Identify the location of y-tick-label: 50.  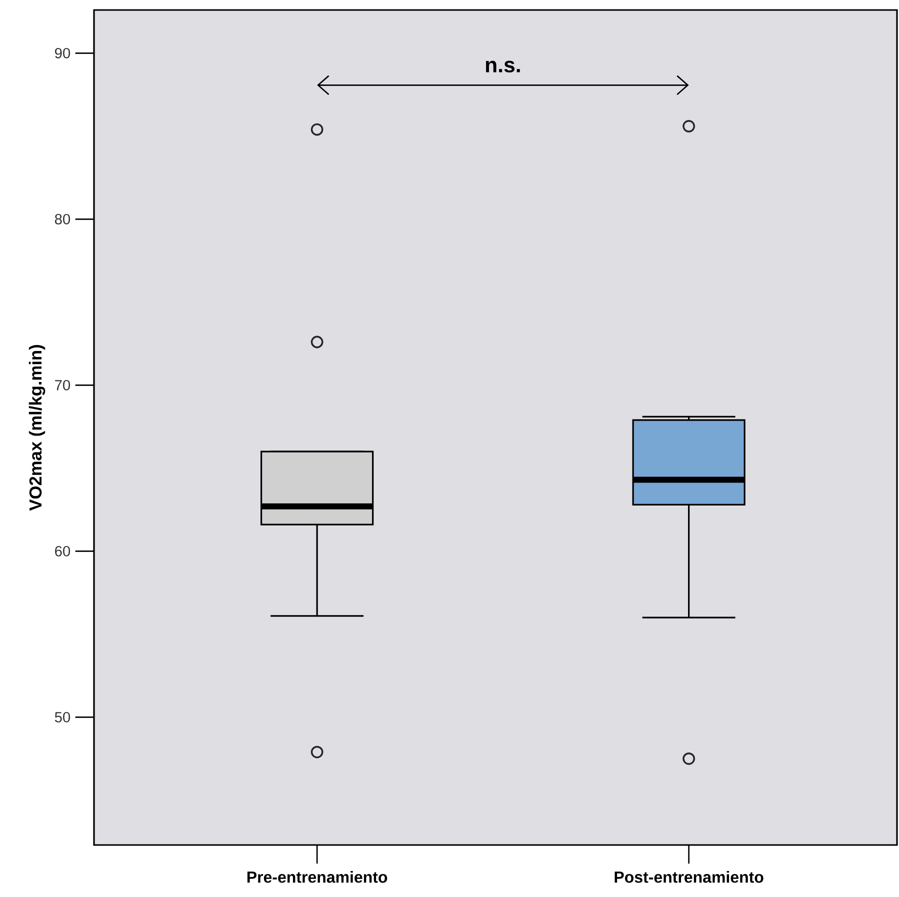
(62, 717).